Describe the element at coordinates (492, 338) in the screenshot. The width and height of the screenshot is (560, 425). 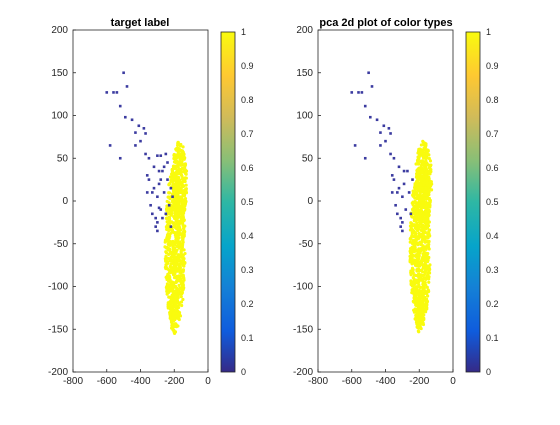
I see `colorbar-tick-label: 0.1` at that location.